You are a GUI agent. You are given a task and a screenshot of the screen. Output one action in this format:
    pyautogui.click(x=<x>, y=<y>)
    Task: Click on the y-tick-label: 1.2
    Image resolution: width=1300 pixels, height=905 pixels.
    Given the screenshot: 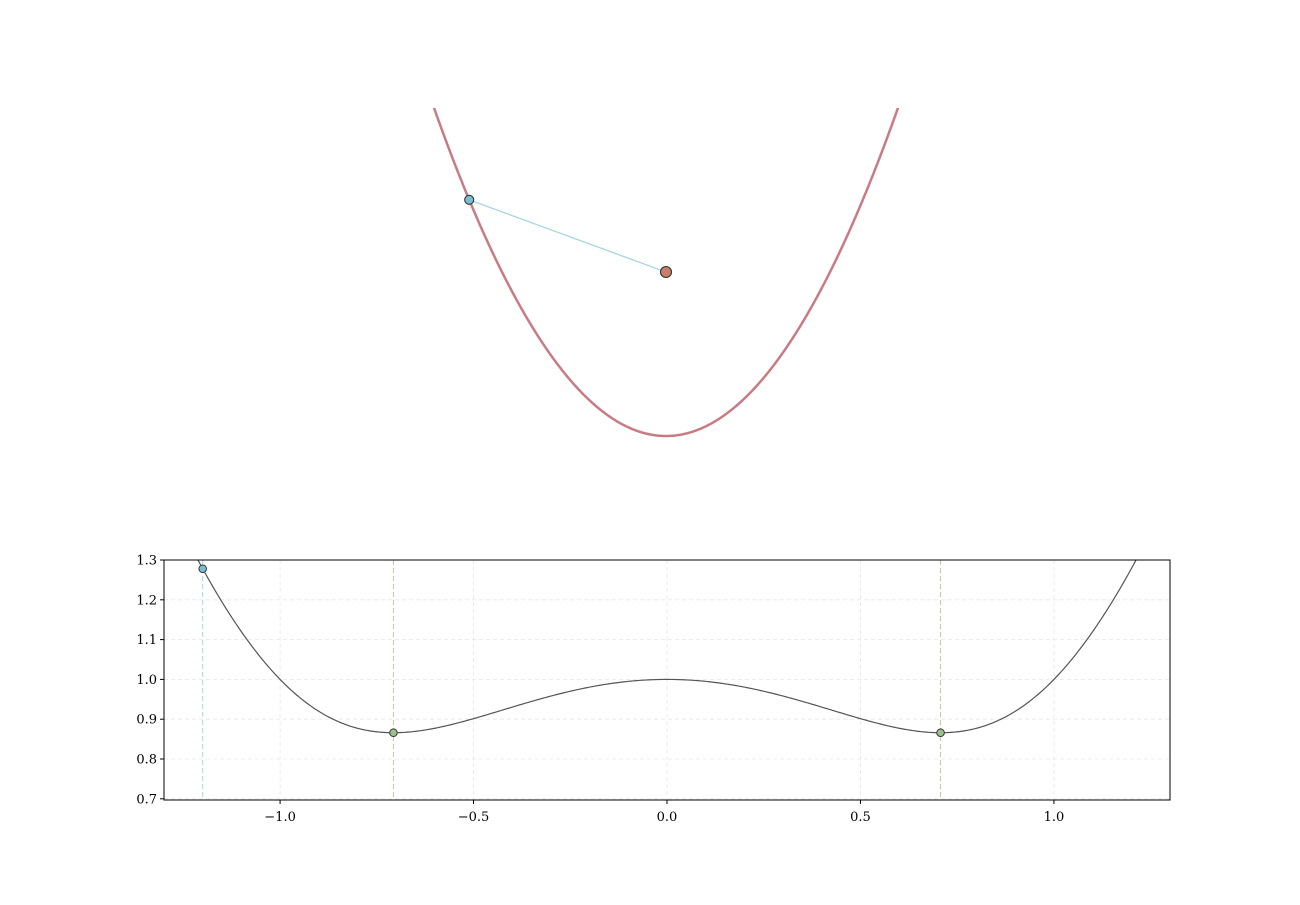 What is the action you would take?
    pyautogui.click(x=146, y=600)
    